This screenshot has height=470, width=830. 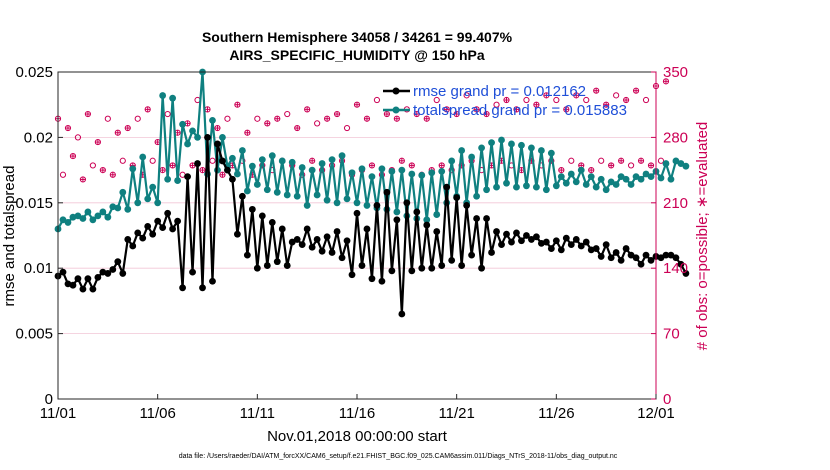 I want to click on legend-spread-label: totalspread grand pr = 0.015883, so click(x=520, y=110).